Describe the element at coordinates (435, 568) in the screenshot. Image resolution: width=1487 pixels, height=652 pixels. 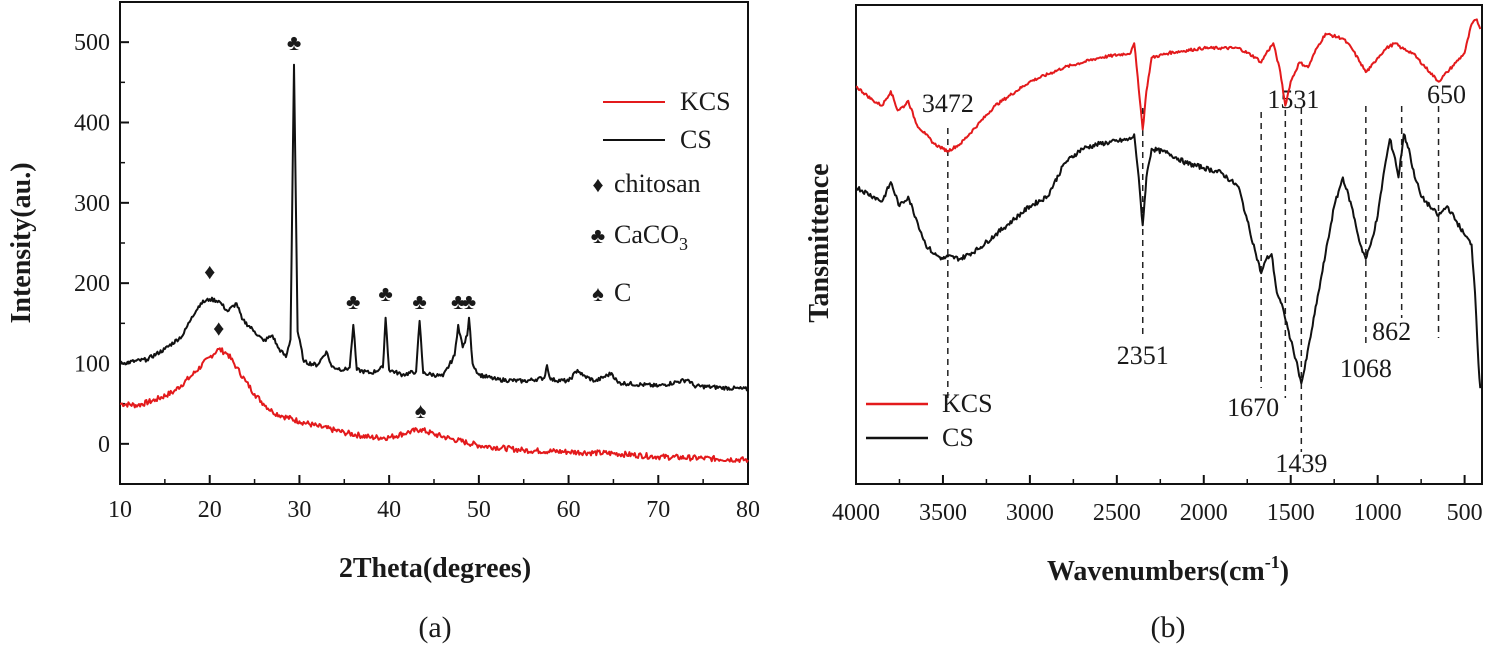
I see `x-axis-title-a: 2Theta(degrees)` at that location.